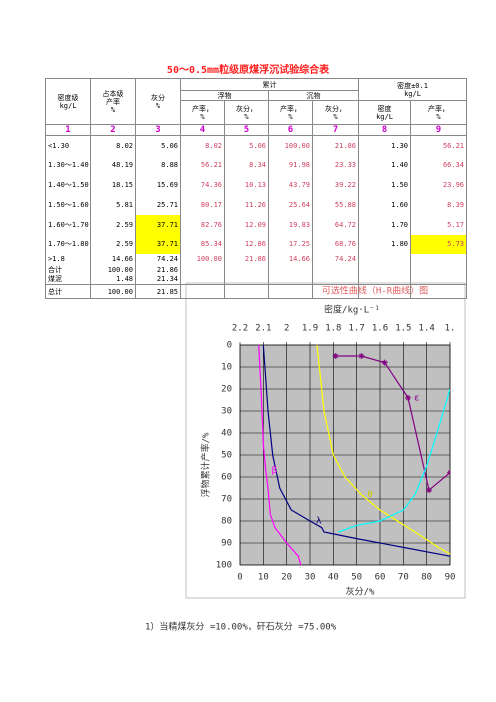 This screenshot has width=496, height=702. What do you see at coordinates (68, 165) in the screenshot?
I see `cell-text: 1.30～1.40` at bounding box center [68, 165].